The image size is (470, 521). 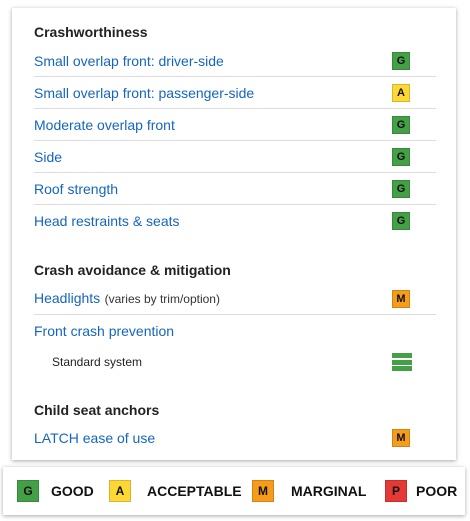 I want to click on rating-badge: A, so click(x=401, y=92).